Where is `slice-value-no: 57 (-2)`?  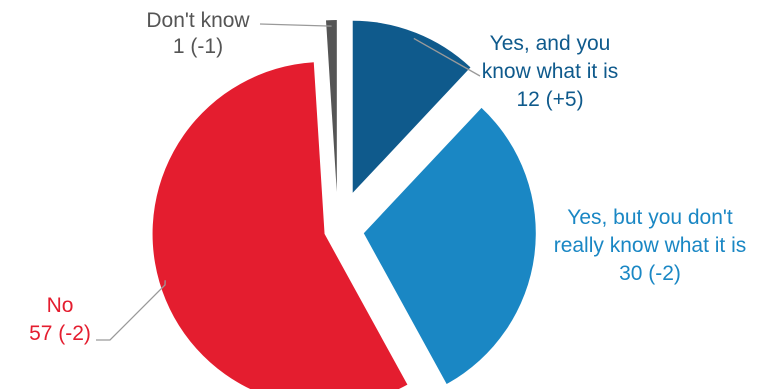 slice-value-no: 57 (-2) is located at coordinates (60, 333).